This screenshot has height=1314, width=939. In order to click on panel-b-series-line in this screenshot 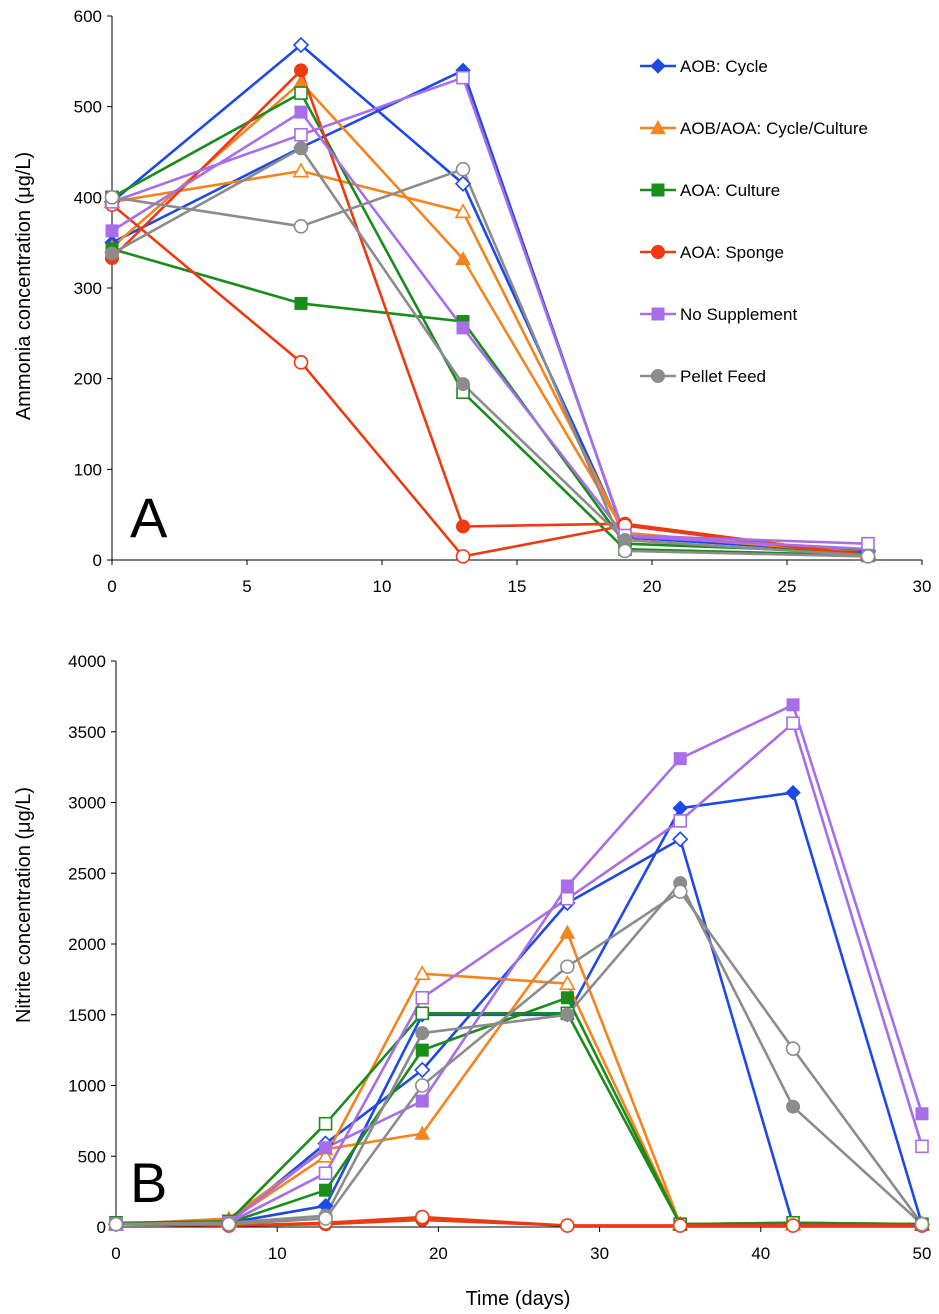, I will do `click(519, 1118)`.